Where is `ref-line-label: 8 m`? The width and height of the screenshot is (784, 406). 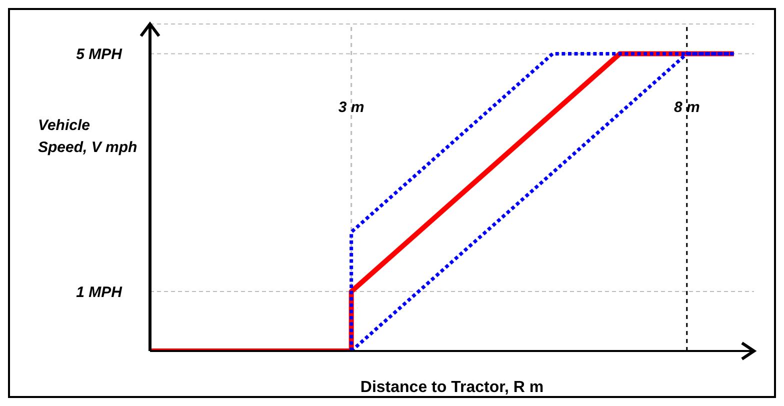 ref-line-label: 8 m is located at coordinates (687, 107).